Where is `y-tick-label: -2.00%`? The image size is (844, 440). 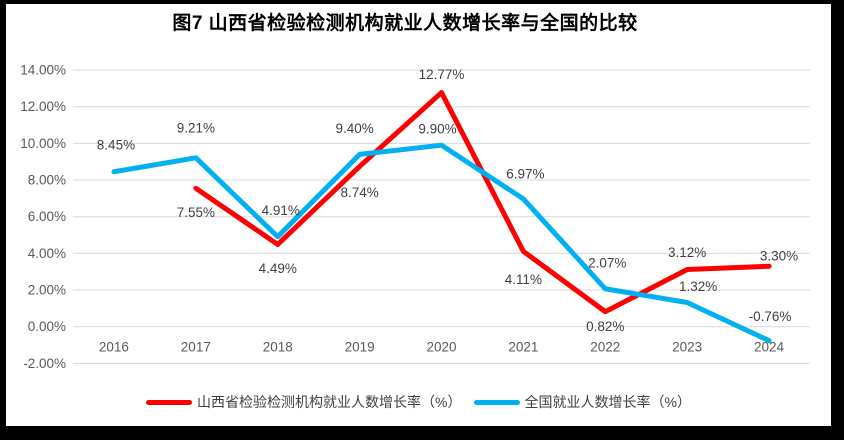
y-tick-label: -2.00% is located at coordinates (44, 363).